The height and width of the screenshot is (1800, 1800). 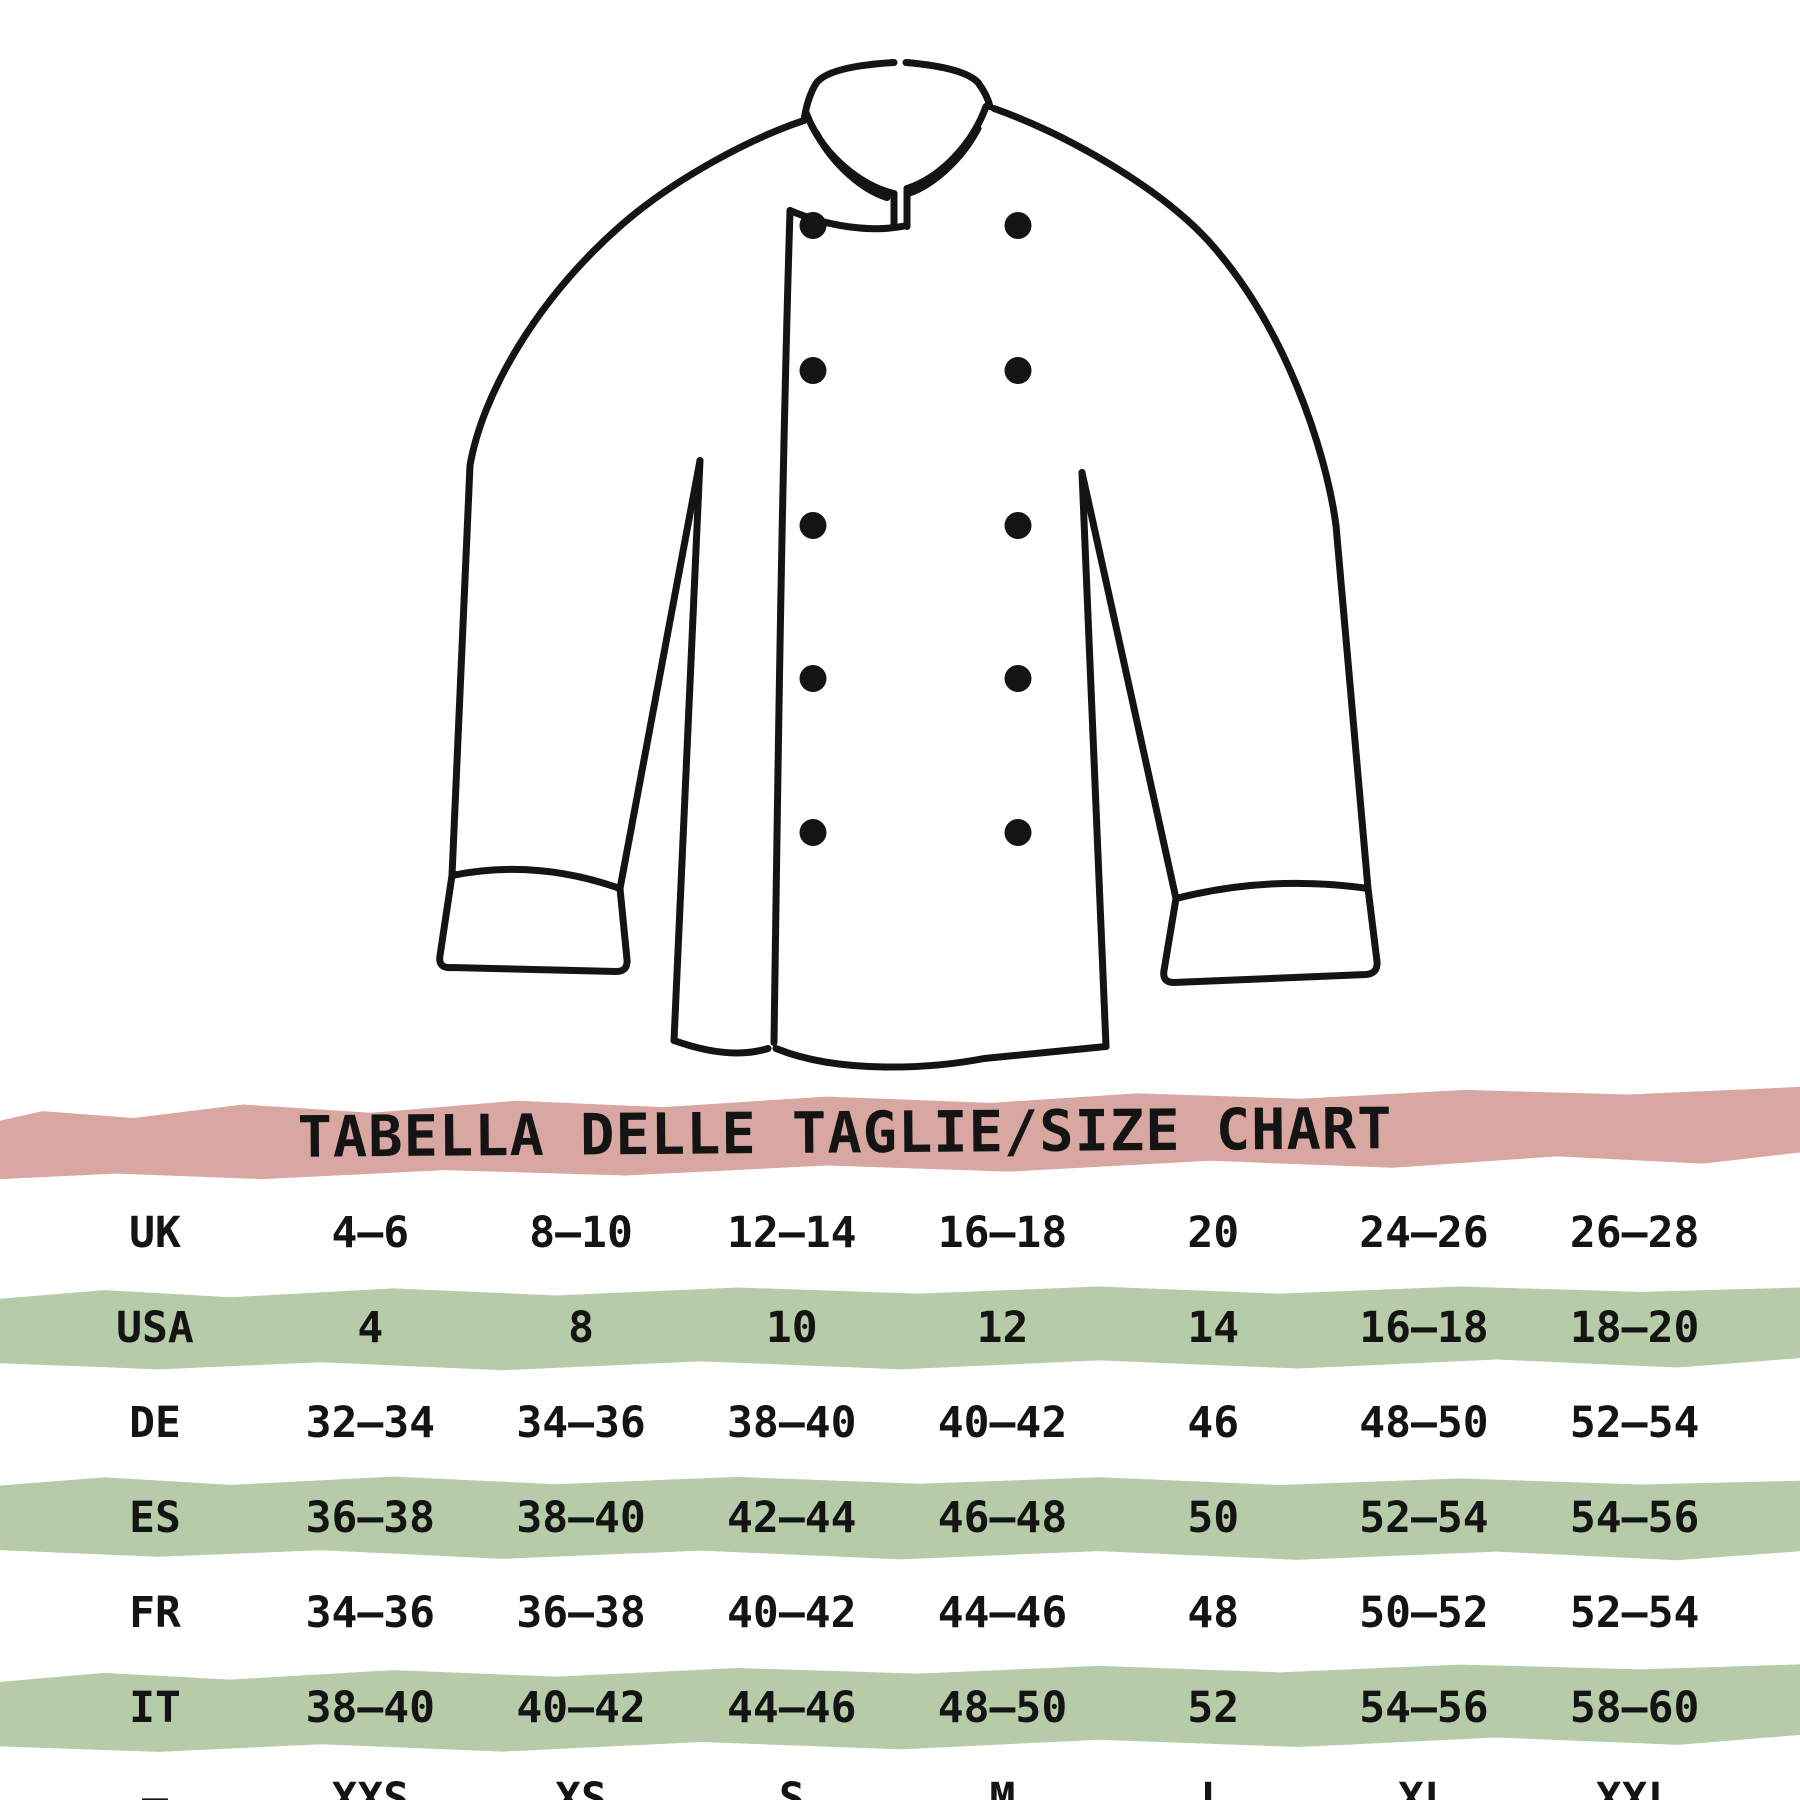 I want to click on title-band: TABELLA DELLE TAGLIE/SIZE CHART, so click(x=900, y=1133).